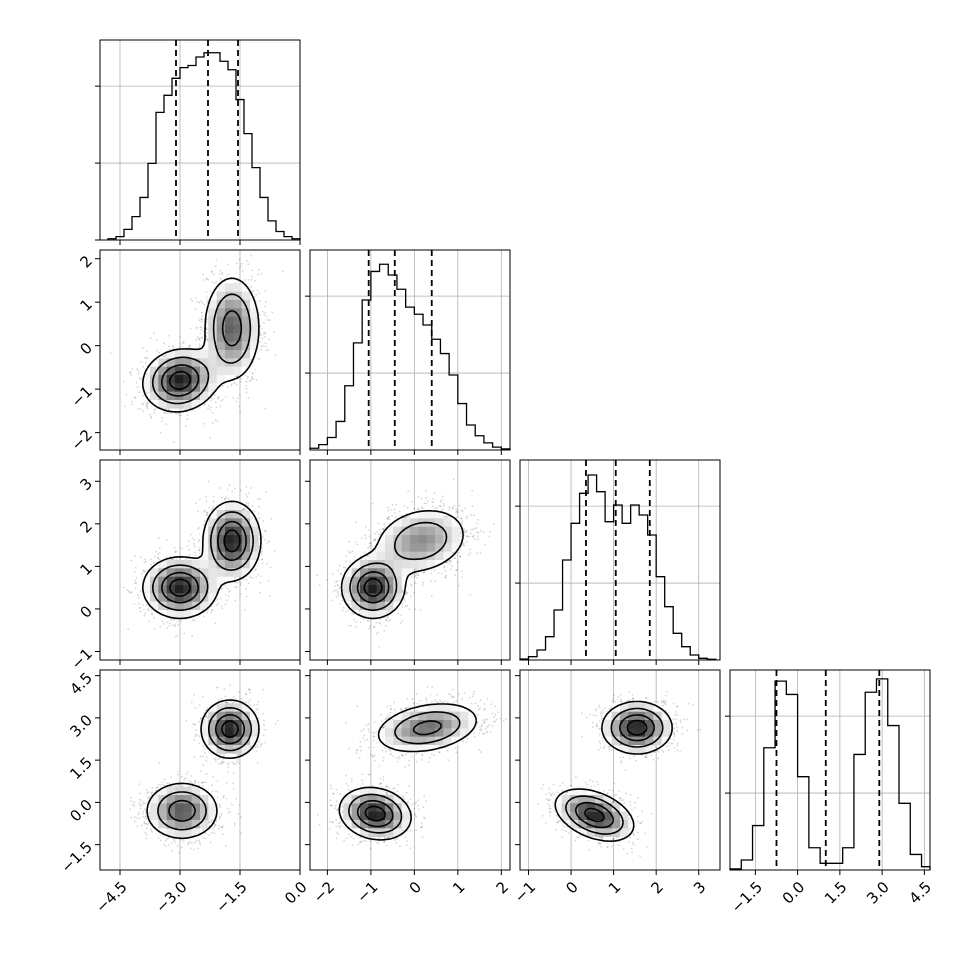 This screenshot has width=970, height=970. What do you see at coordinates (180, 380) in the screenshot?
I see `contour-line` at bounding box center [180, 380].